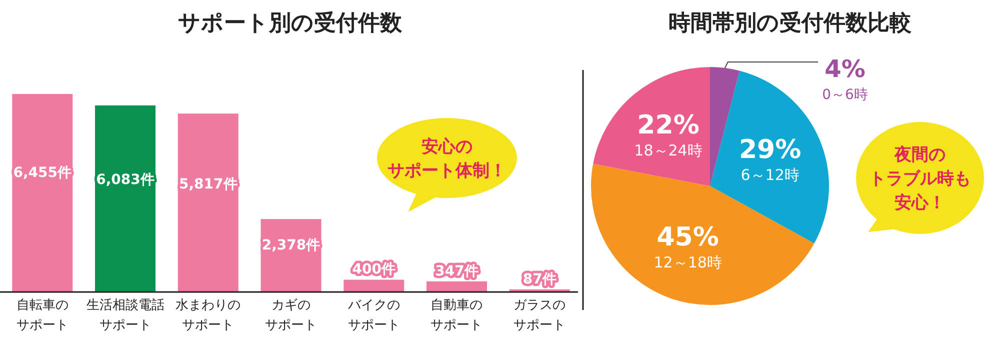 This screenshot has width=1000, height=337. I want to click on data-label: 87件, so click(539, 279).